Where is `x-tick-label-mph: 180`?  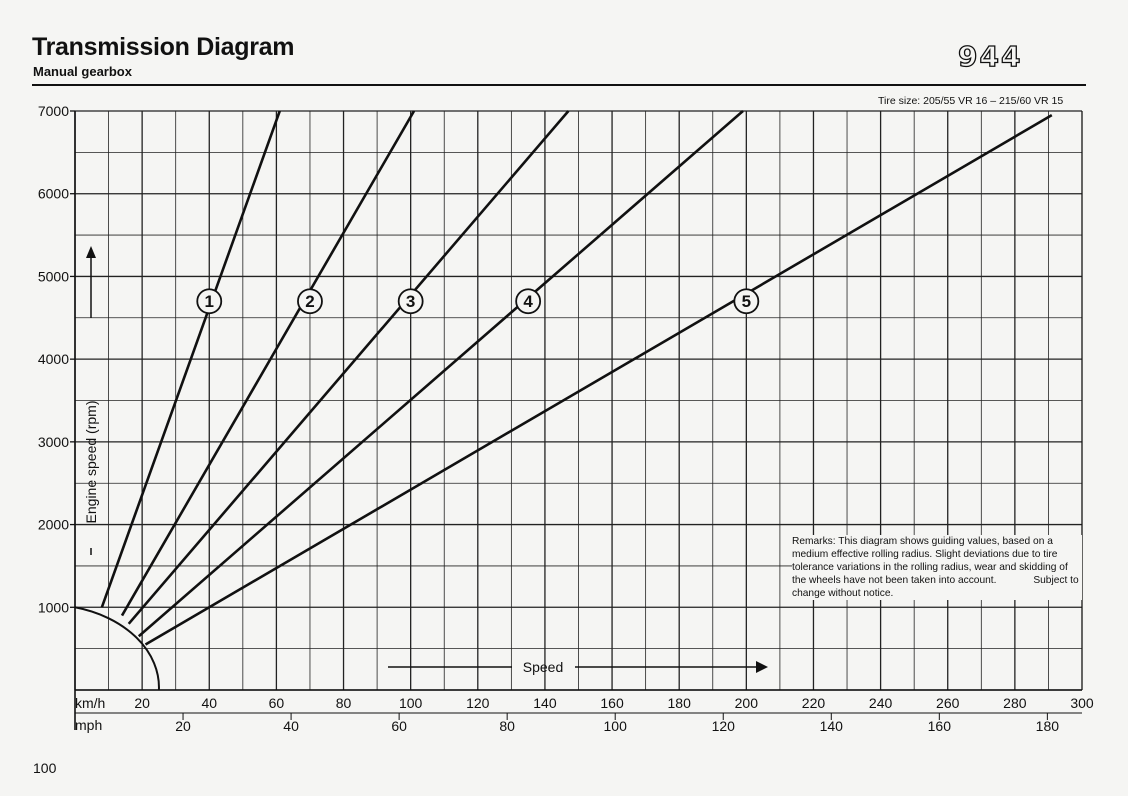
x-tick-label-mph: 180 is located at coordinates (1048, 726).